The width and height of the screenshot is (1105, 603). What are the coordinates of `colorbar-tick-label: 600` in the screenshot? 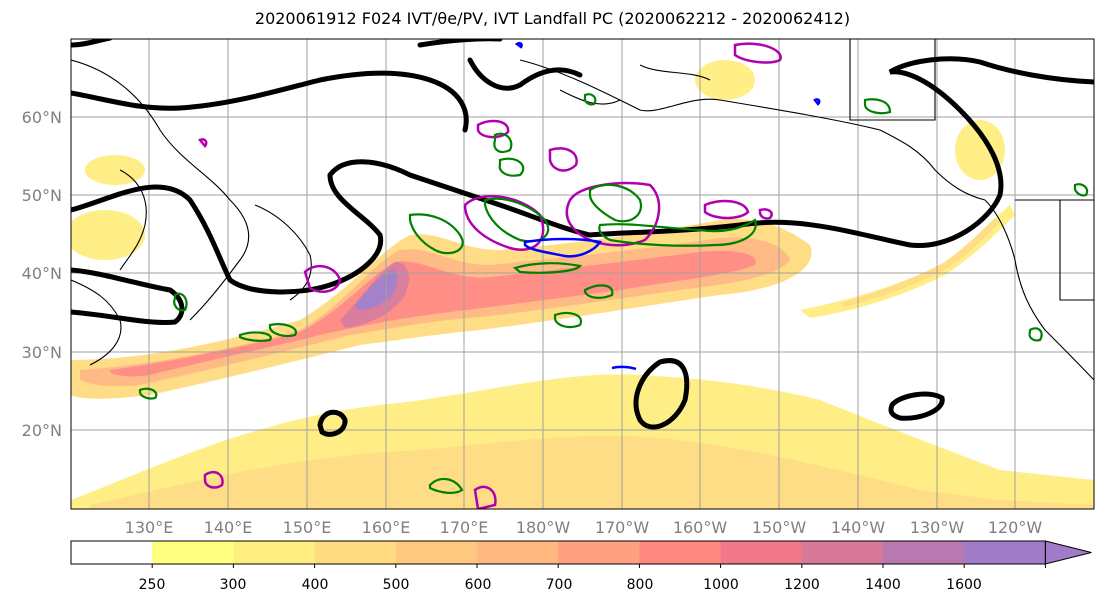 It's located at (478, 585).